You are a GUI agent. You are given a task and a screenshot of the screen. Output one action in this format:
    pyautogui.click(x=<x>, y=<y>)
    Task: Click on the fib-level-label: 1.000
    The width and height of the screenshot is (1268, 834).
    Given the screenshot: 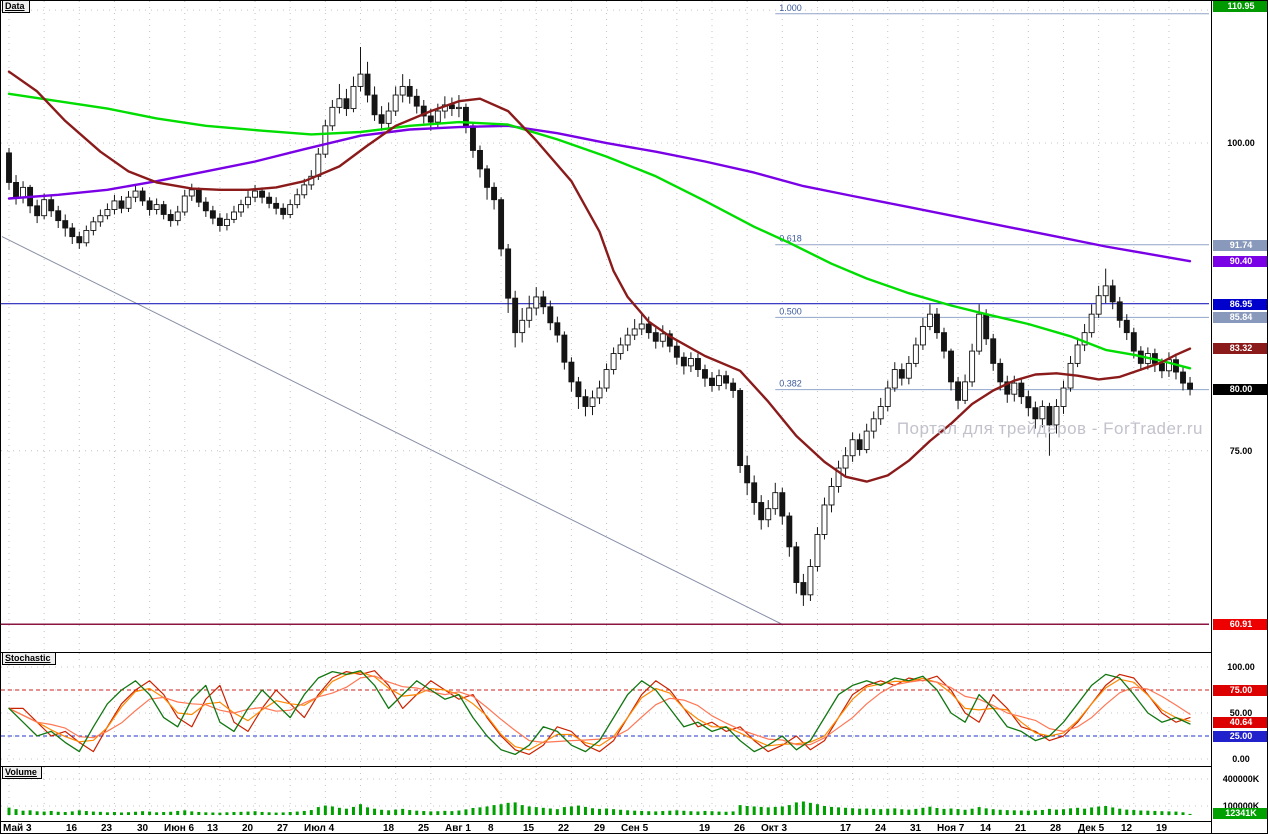 What is the action you would take?
    pyautogui.click(x=790, y=8)
    